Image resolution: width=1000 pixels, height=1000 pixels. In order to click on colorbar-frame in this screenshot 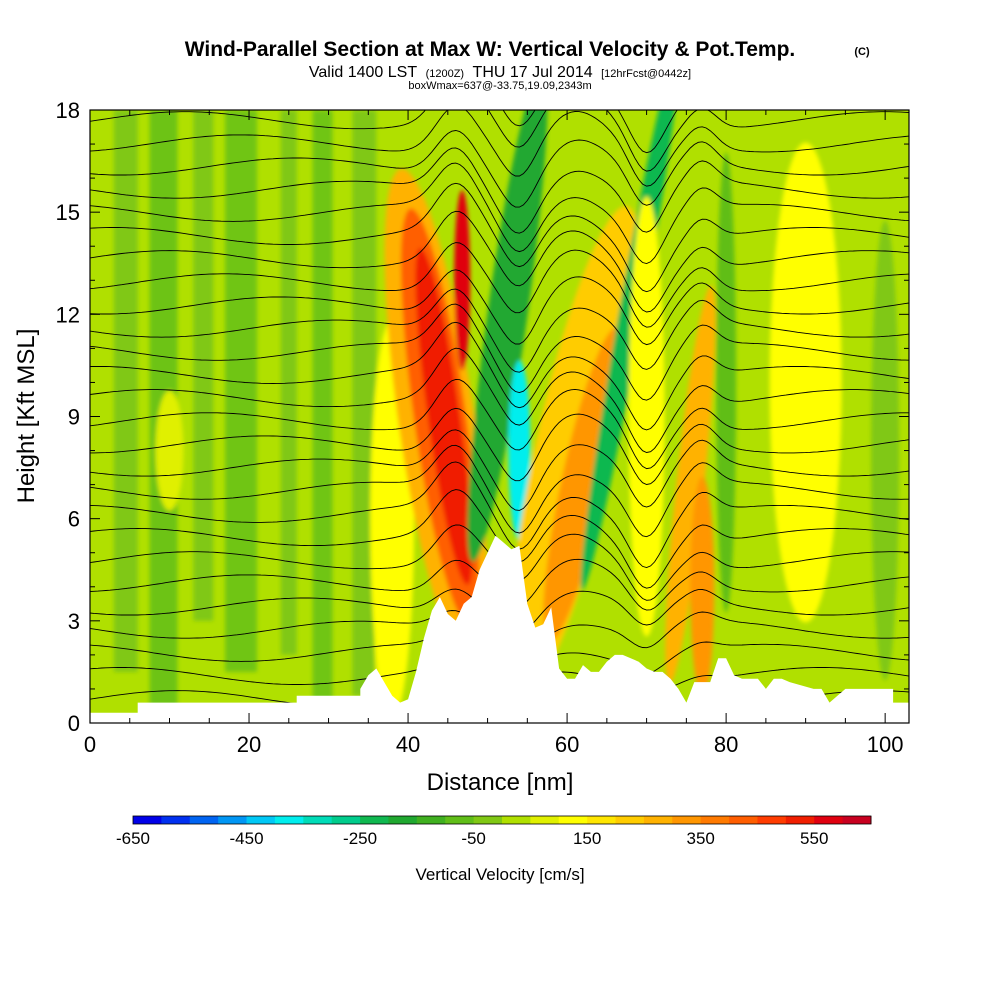, I will do `click(502, 820)`.